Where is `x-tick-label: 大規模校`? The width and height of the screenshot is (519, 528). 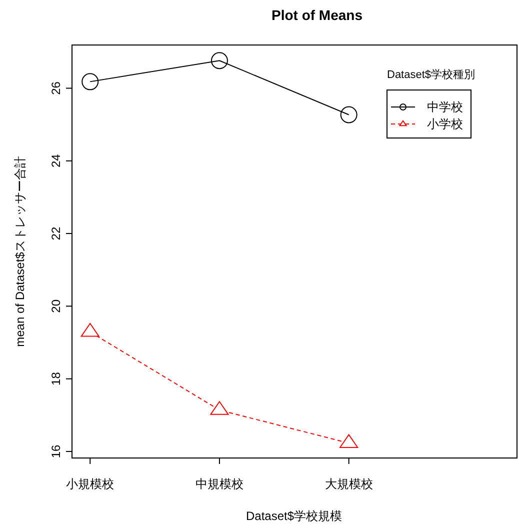 x-tick-label: 大規模校 is located at coordinates (348, 484).